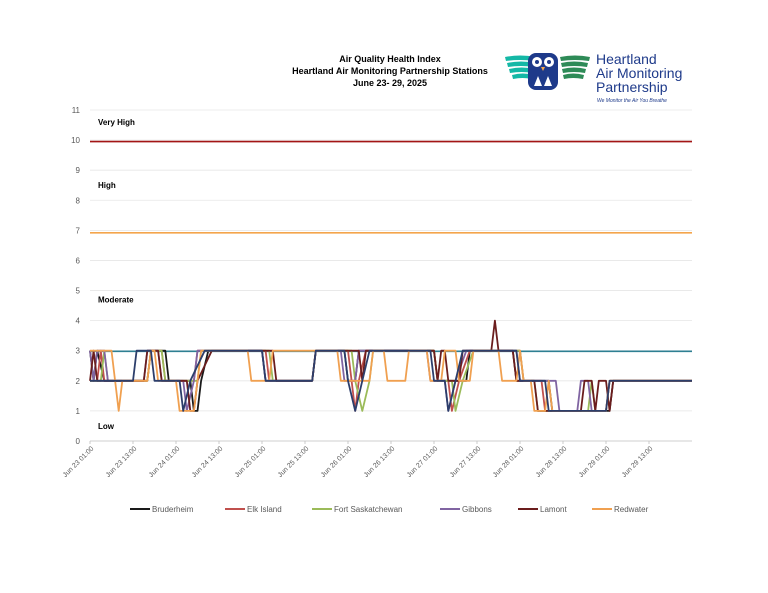 This screenshot has width=768, height=593. What do you see at coordinates (391, 380) in the screenshot?
I see `series-line` at bounding box center [391, 380].